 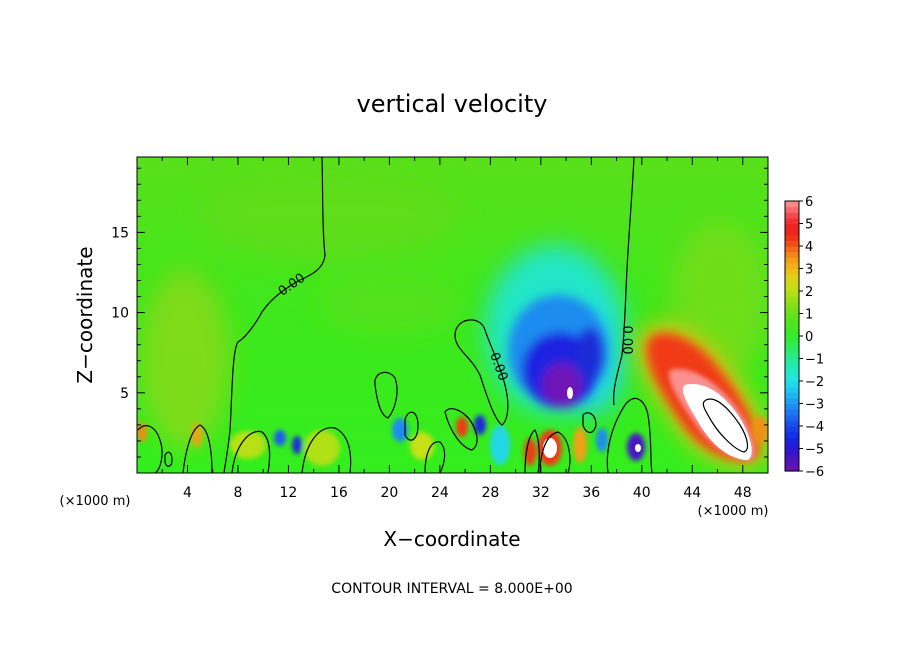 What do you see at coordinates (642, 493) in the screenshot?
I see `x-tick-label: 40` at bounding box center [642, 493].